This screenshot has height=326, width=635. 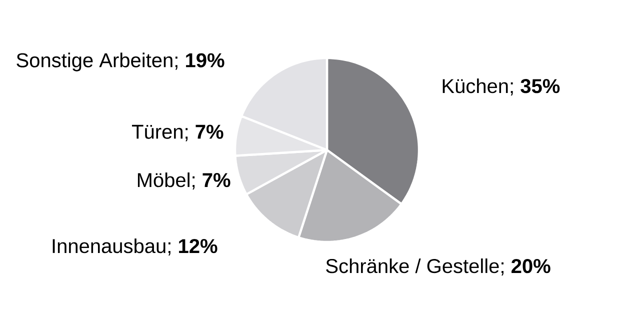 What do you see at coordinates (135, 247) in the screenshot?
I see `slice-label: Innenausbau; 12%` at bounding box center [135, 247].